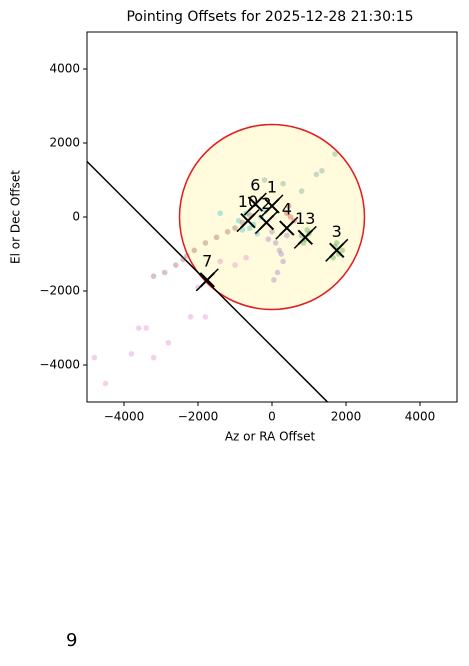  I want to click on marker-label: 10, so click(248, 201).